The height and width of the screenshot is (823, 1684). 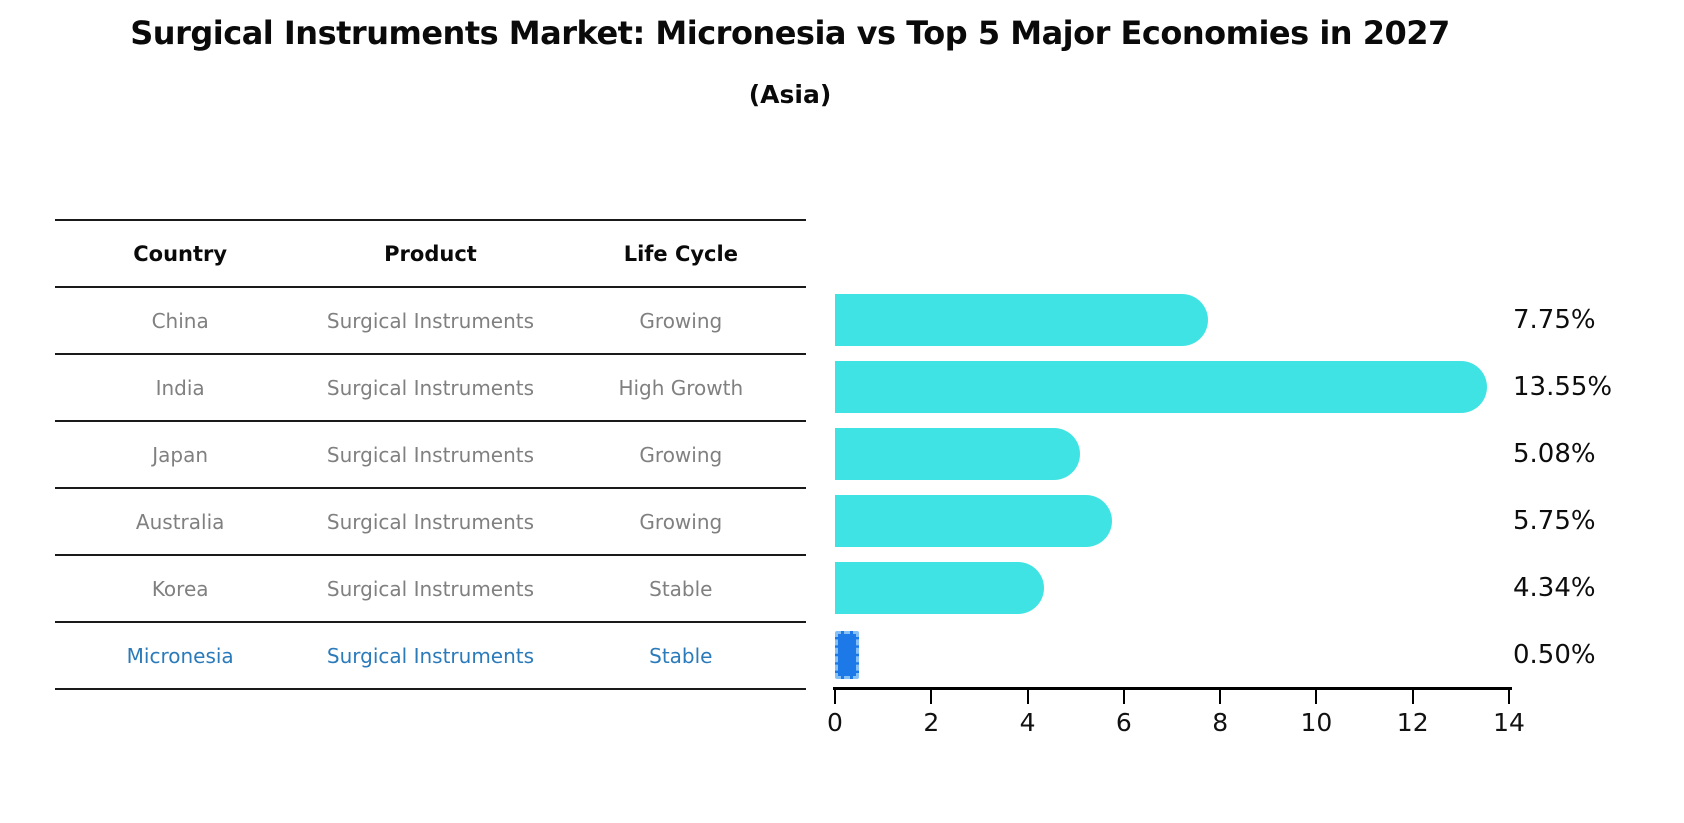 What do you see at coordinates (957, 453) in the screenshot?
I see `bar-japan` at bounding box center [957, 453].